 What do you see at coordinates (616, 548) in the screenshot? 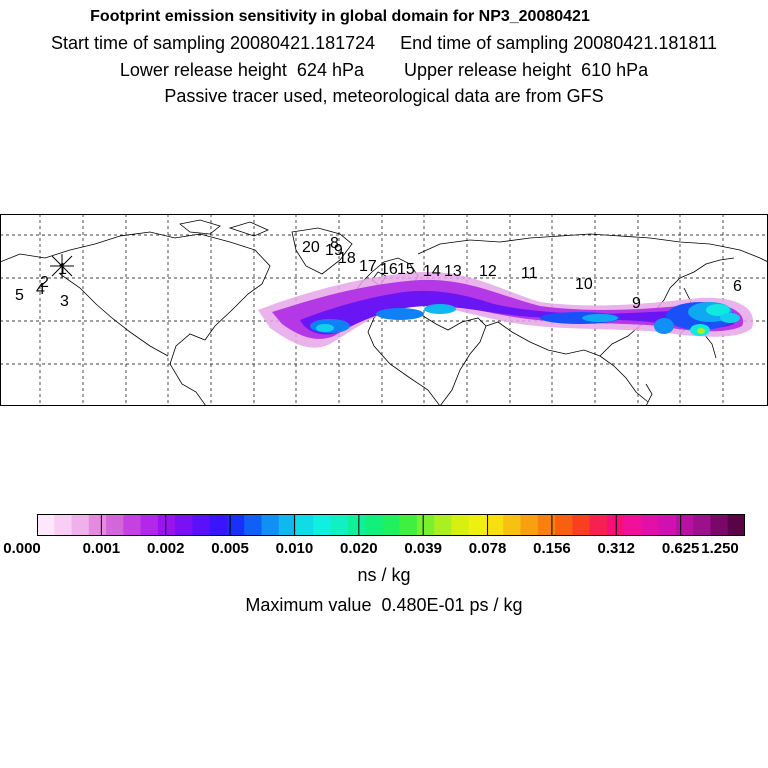
I see `colorbar-tick-label: 0.312` at bounding box center [616, 548].